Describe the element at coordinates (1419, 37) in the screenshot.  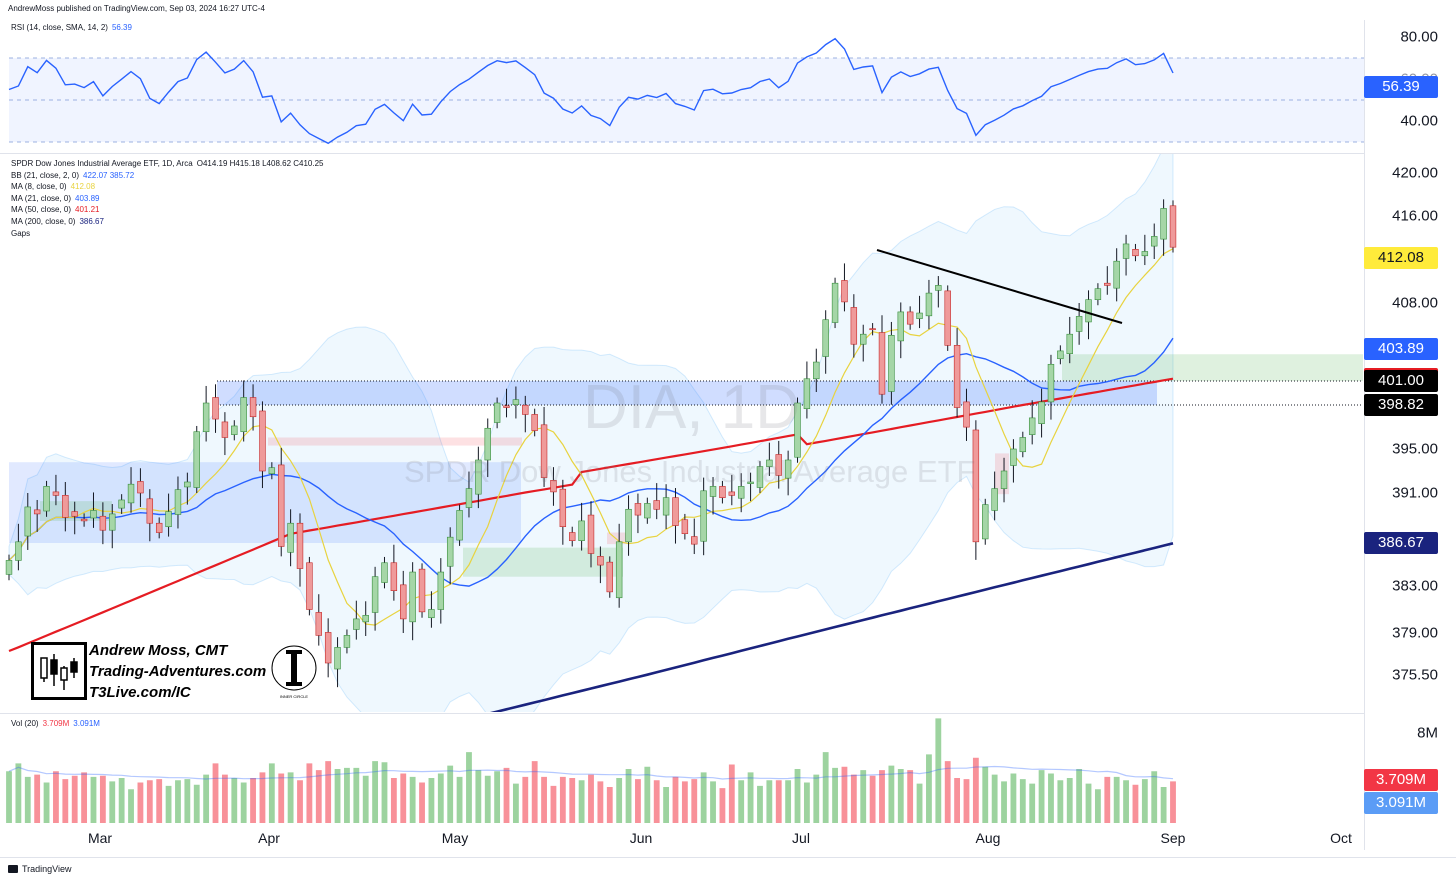
I see `rsi-tick-label: 80.00` at that location.